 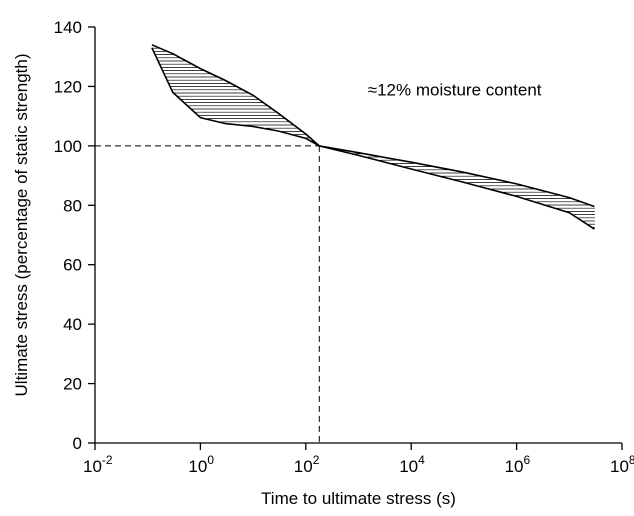 What do you see at coordinates (455, 89) in the screenshot?
I see `annotation-moisture: ≈12% moisture content` at bounding box center [455, 89].